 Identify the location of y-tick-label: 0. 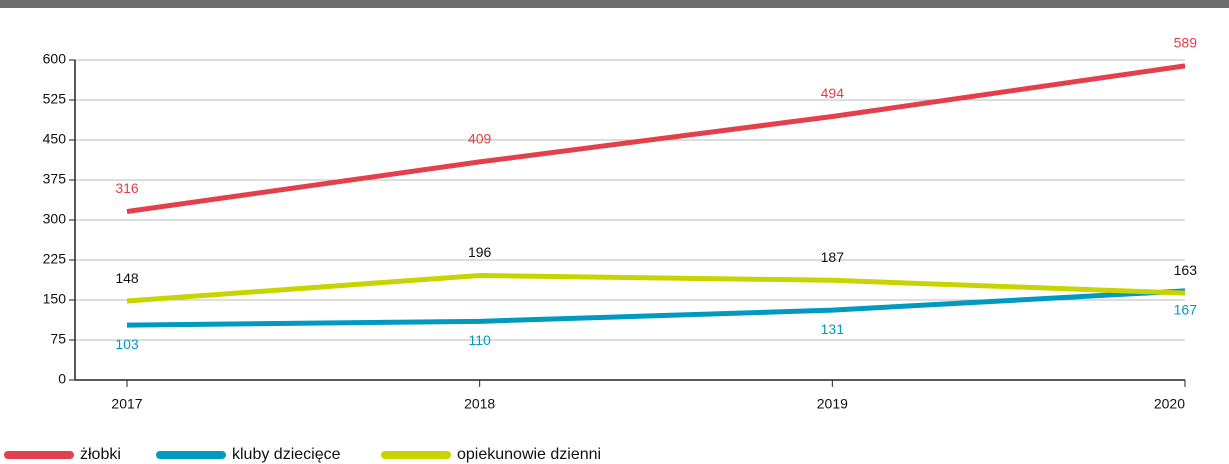
(62, 379).